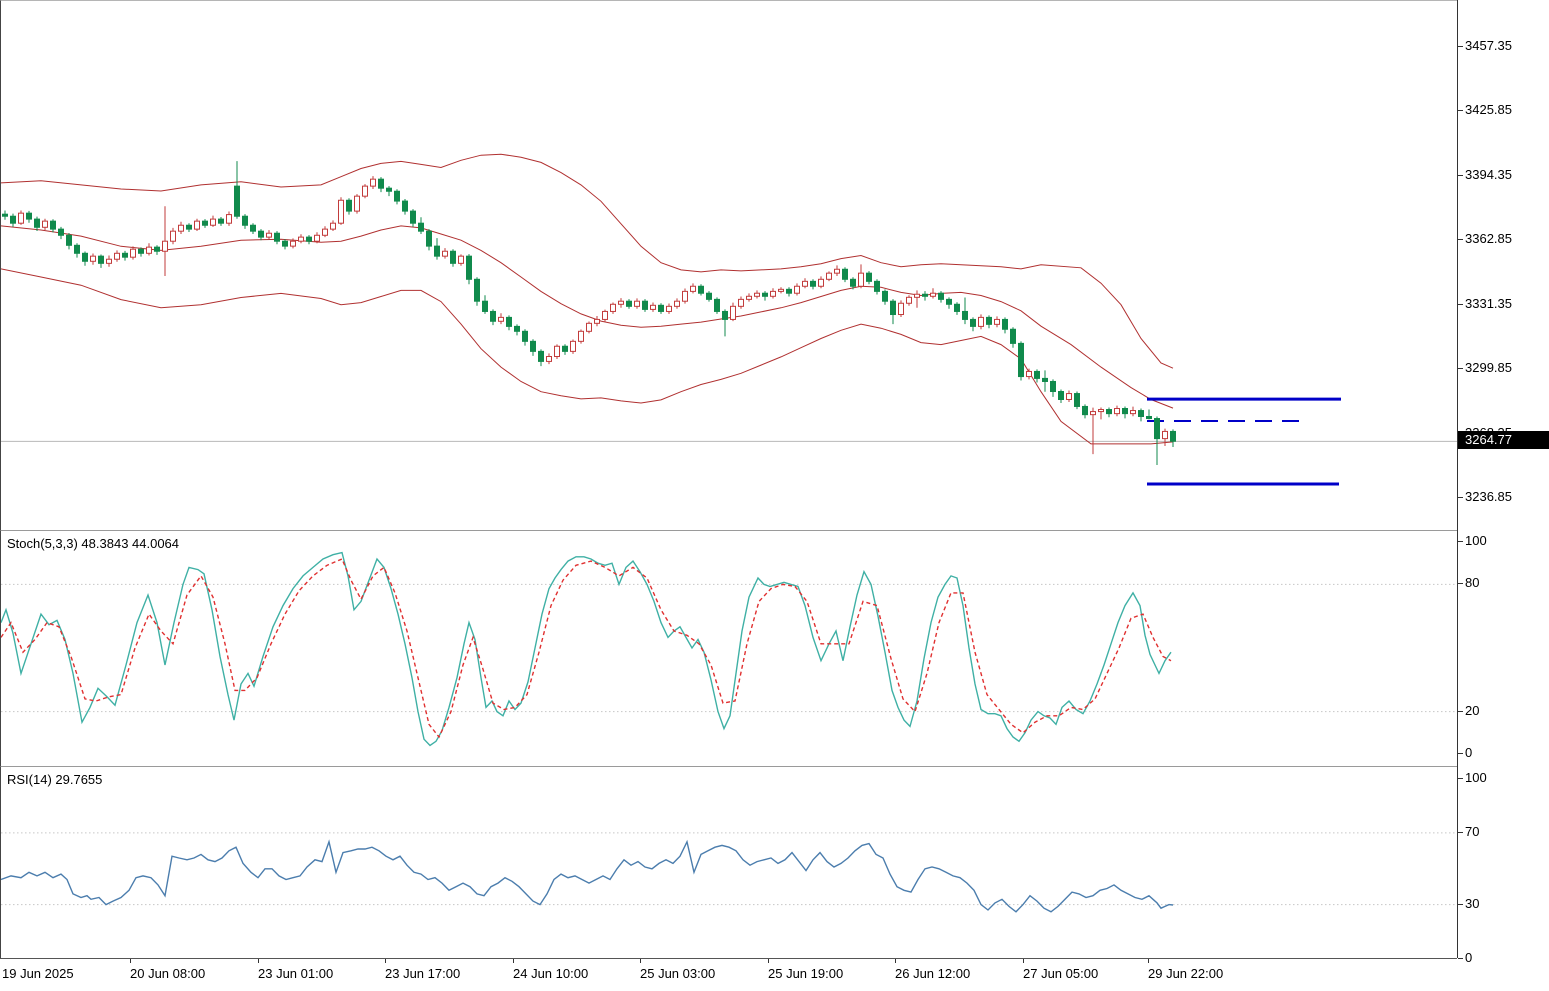 The width and height of the screenshot is (1549, 991). Describe the element at coordinates (1468, 831) in the screenshot. I see `oscillator-axis-label: 70` at that location.